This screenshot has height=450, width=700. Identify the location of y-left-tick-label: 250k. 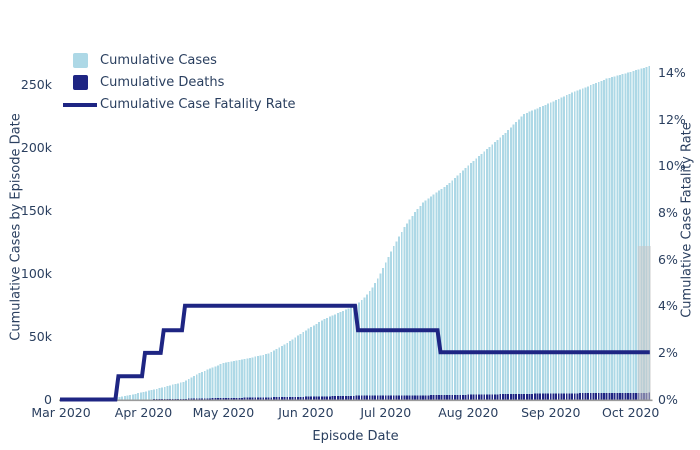
(36, 84).